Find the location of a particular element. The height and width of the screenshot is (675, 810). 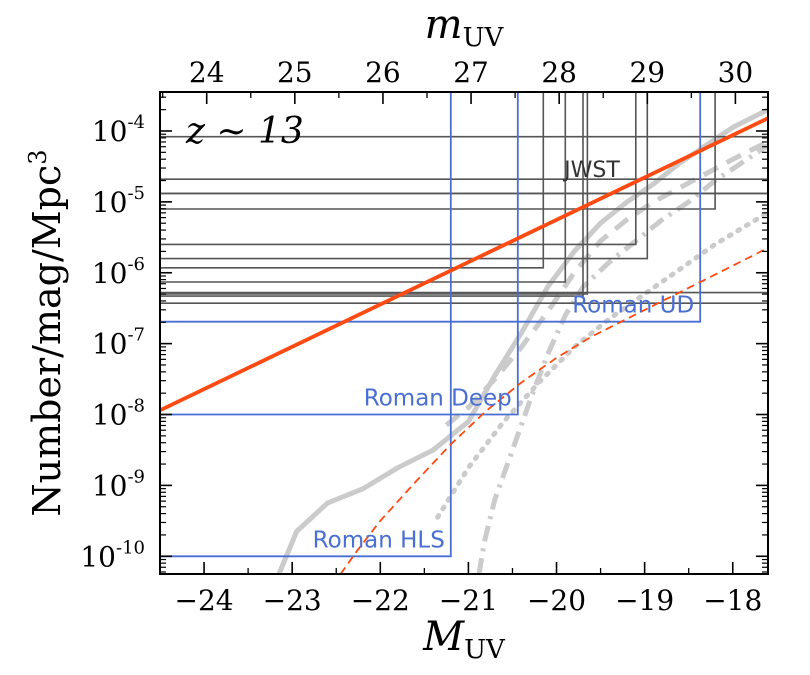

x-axis-label-sub: UV is located at coordinates (485, 650).